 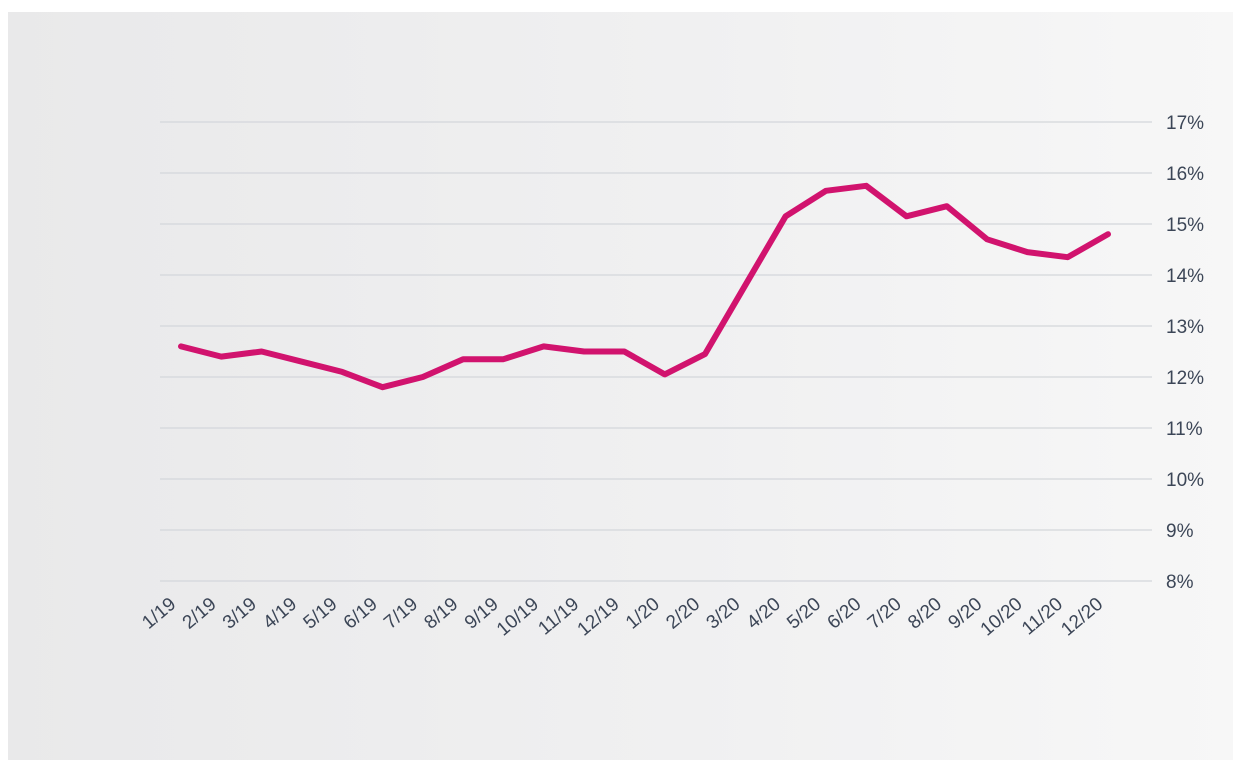 What do you see at coordinates (724, 614) in the screenshot?
I see `x-tick-label: 3/20` at bounding box center [724, 614].